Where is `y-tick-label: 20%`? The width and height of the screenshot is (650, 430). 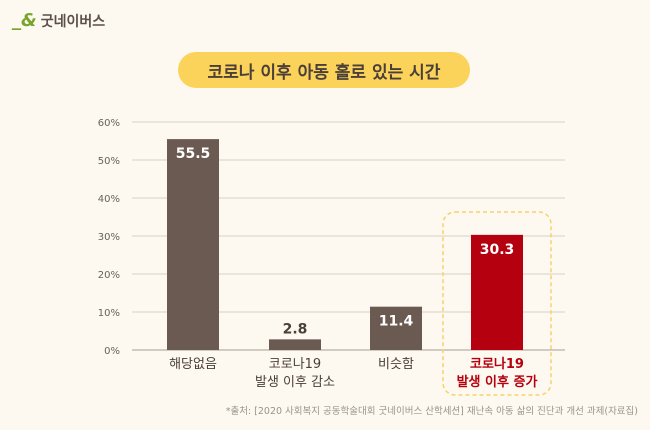
y-tick-label: 20% is located at coordinates (109, 275).